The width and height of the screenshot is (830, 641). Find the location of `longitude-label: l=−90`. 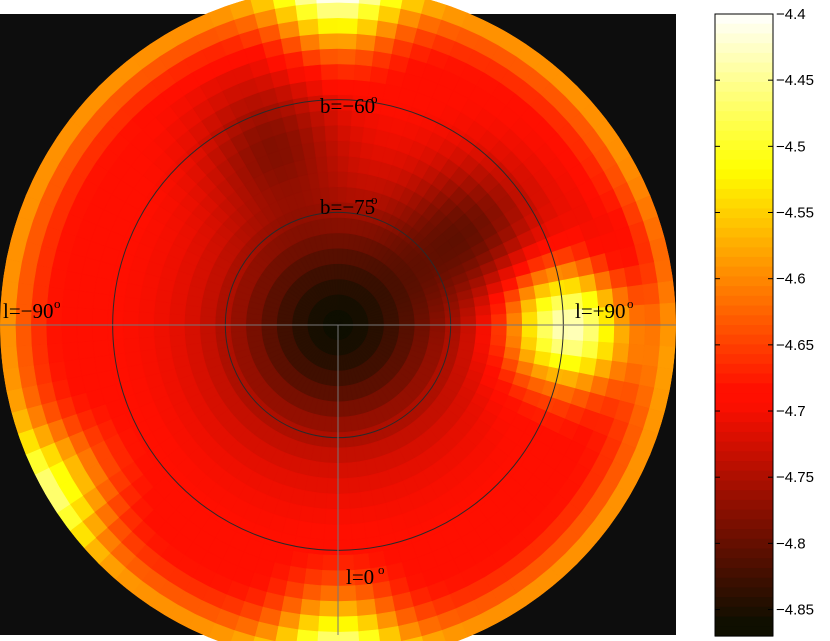

longitude-label: l=−90 is located at coordinates (28, 311).